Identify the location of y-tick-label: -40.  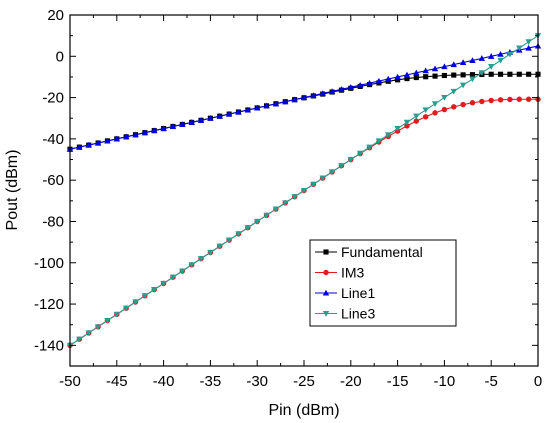
(53, 139).